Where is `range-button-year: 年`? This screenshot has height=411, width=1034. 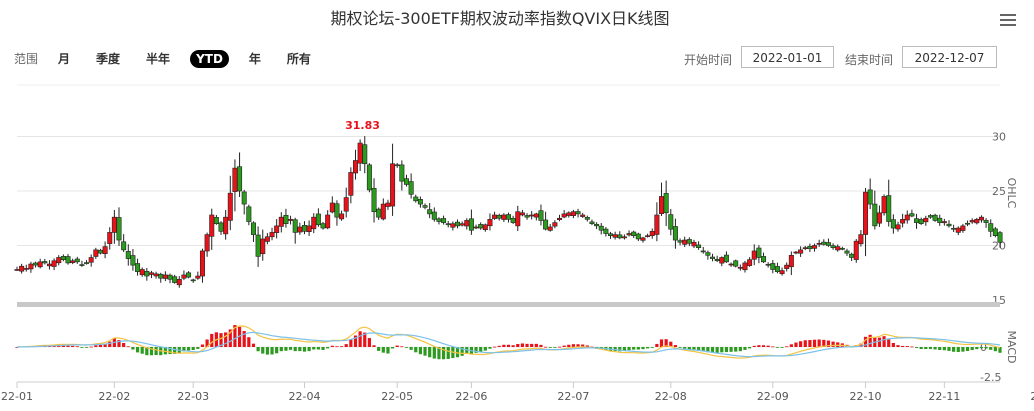 range-button-year: 年 is located at coordinates (254, 59).